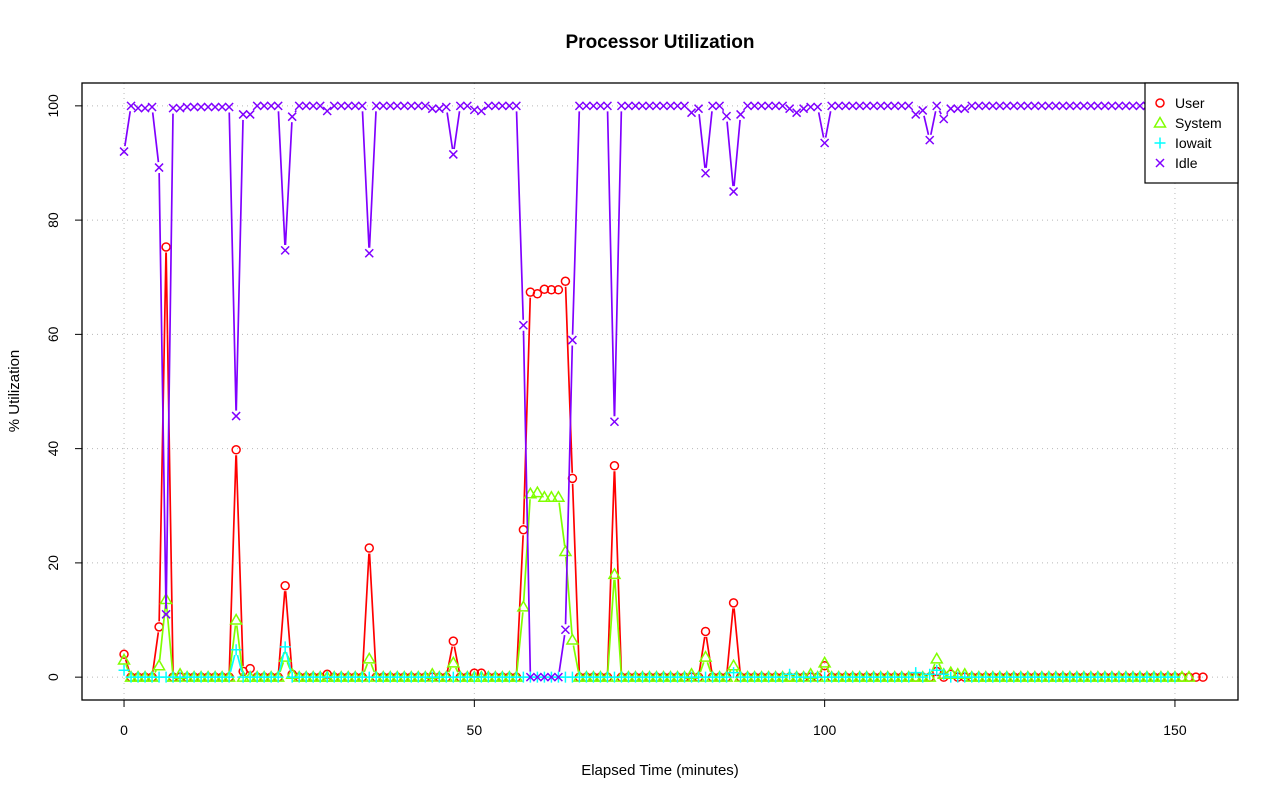  Describe the element at coordinates (660, 770) in the screenshot. I see `x-axis-label: Elapsed Time (minutes)` at that location.